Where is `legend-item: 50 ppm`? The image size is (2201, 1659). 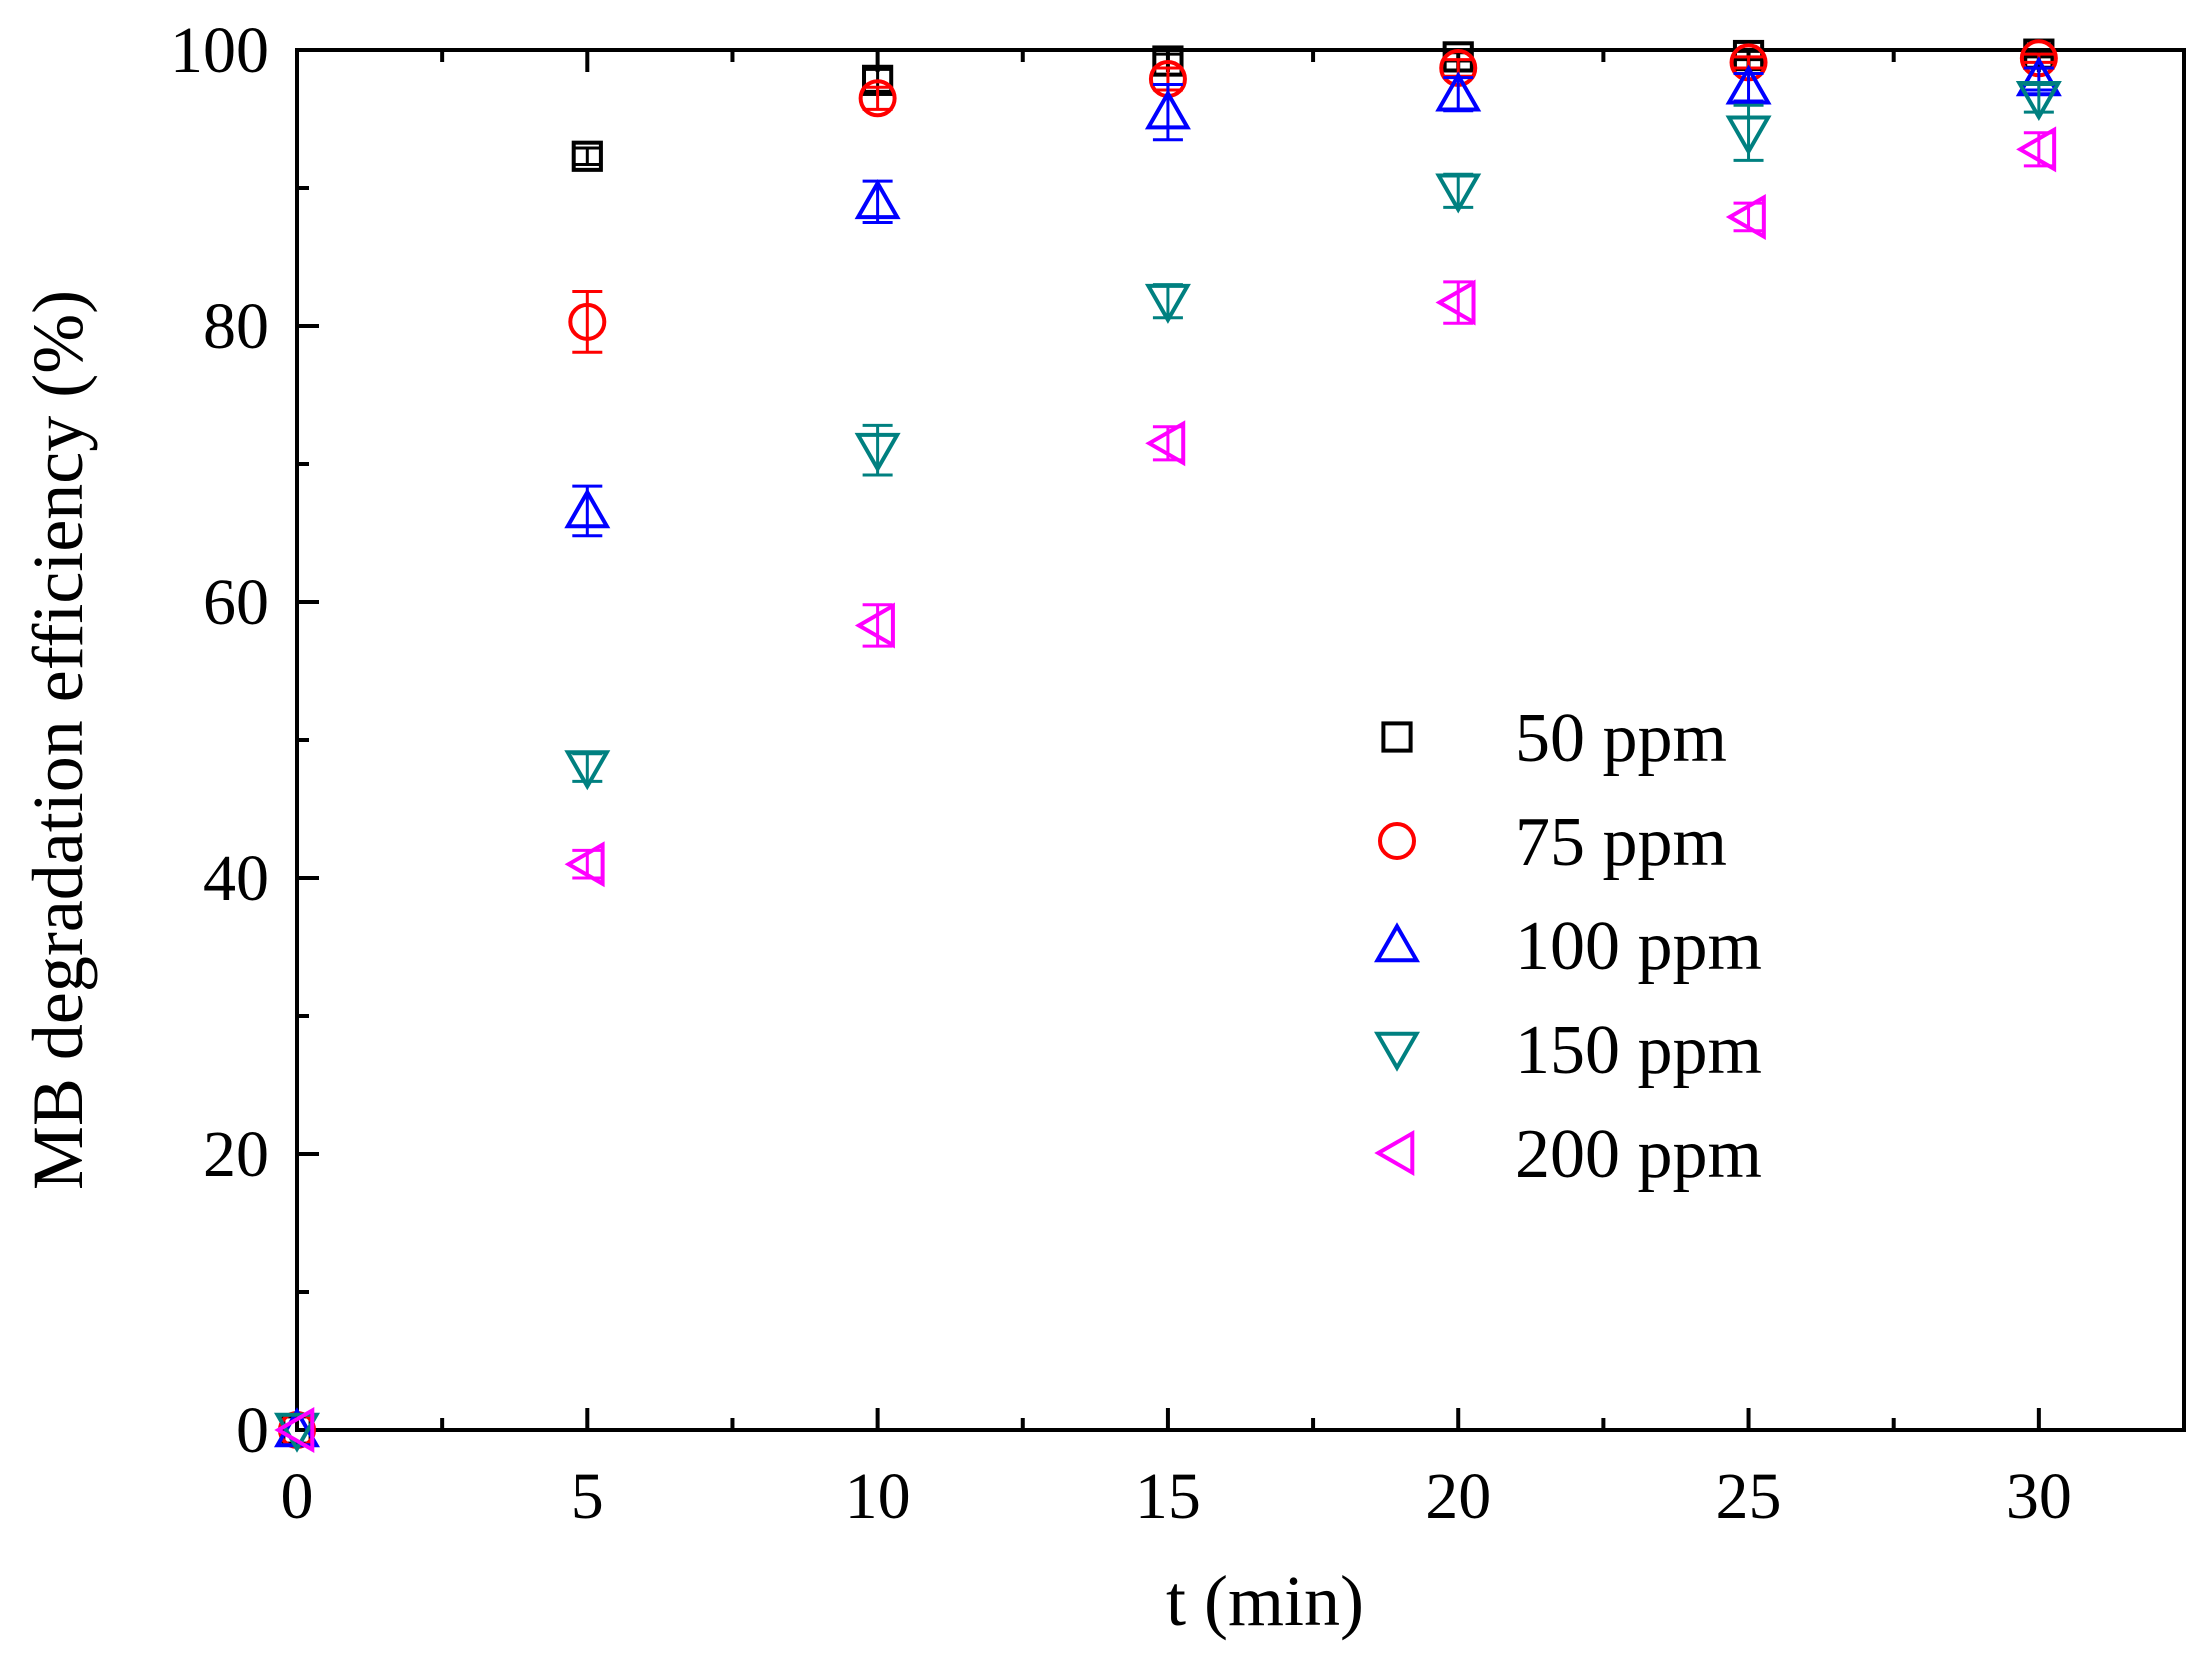
legend-item: 50 ppm is located at coordinates (1554, 738).